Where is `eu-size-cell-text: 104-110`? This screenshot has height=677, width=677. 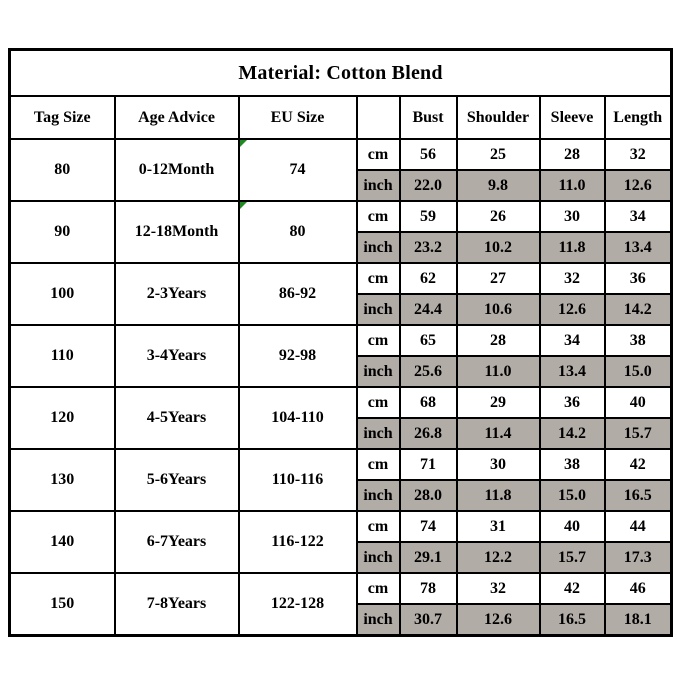
eu-size-cell-text: 104-110 is located at coordinates (297, 417).